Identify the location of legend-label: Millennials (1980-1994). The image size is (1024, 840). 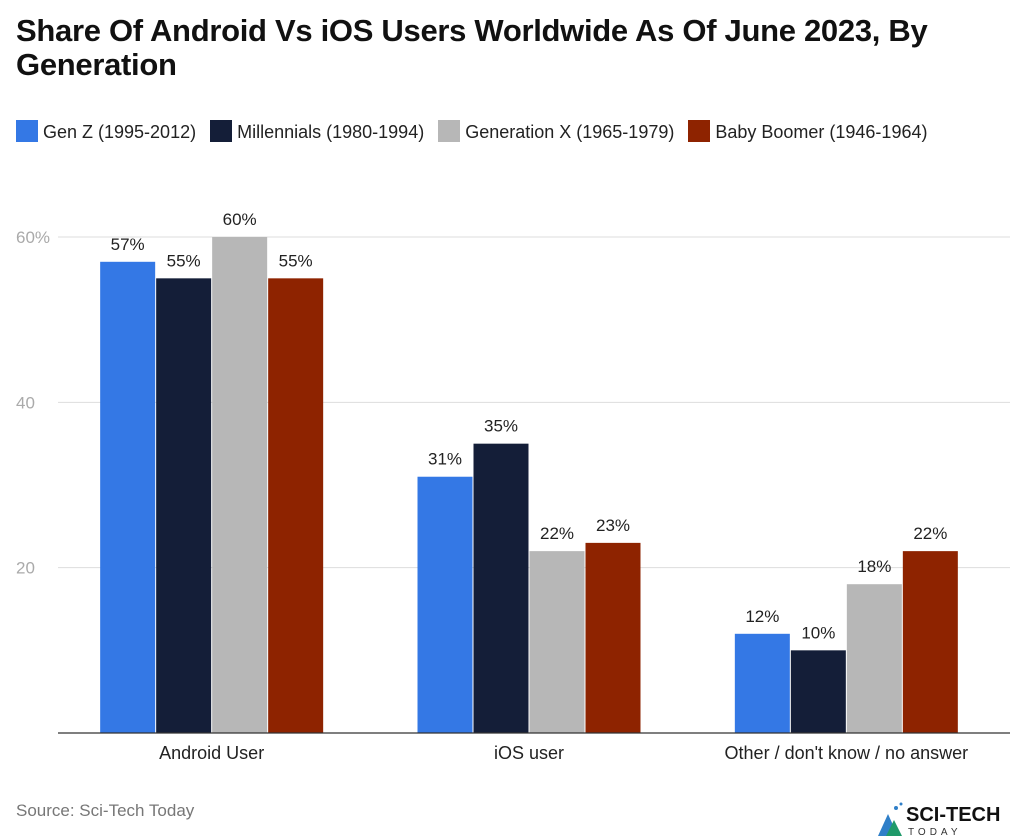
(331, 132).